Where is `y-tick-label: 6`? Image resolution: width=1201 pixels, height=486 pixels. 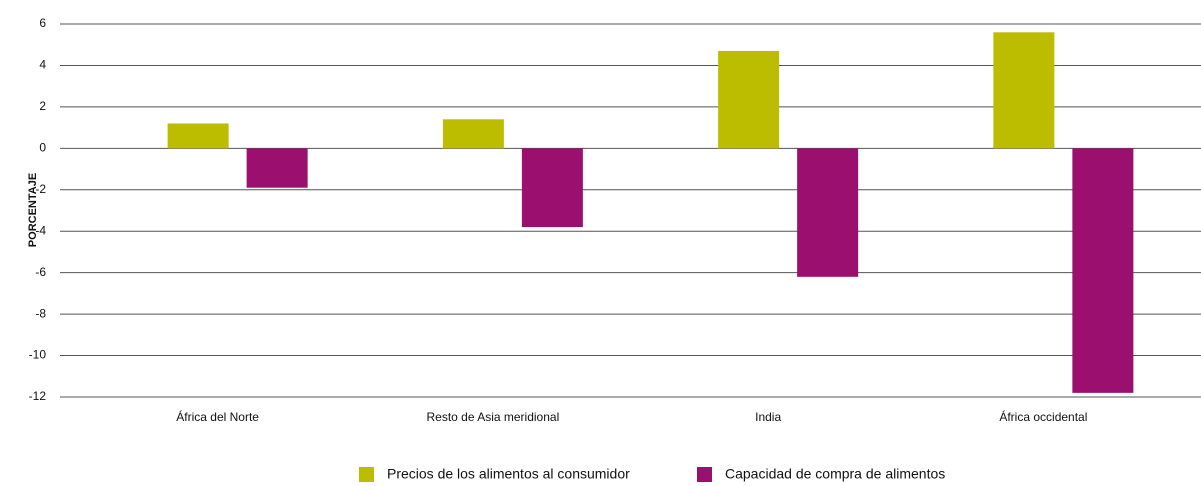 y-tick-label: 6 is located at coordinates (42, 23).